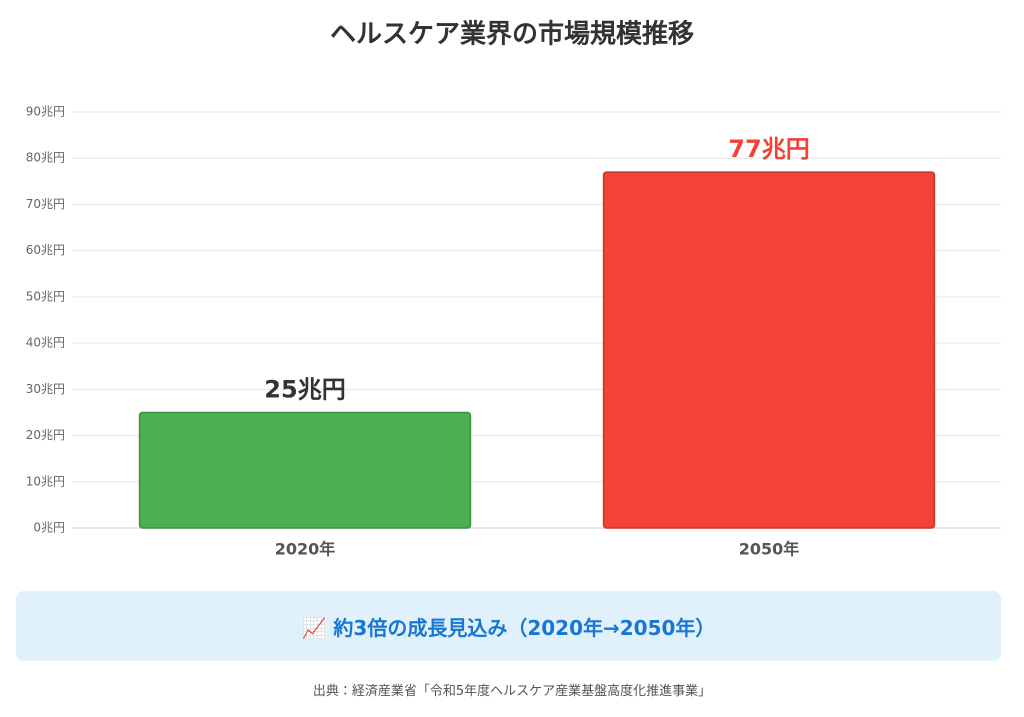  I want to click on x-tick-label: 2020年, so click(305, 549).